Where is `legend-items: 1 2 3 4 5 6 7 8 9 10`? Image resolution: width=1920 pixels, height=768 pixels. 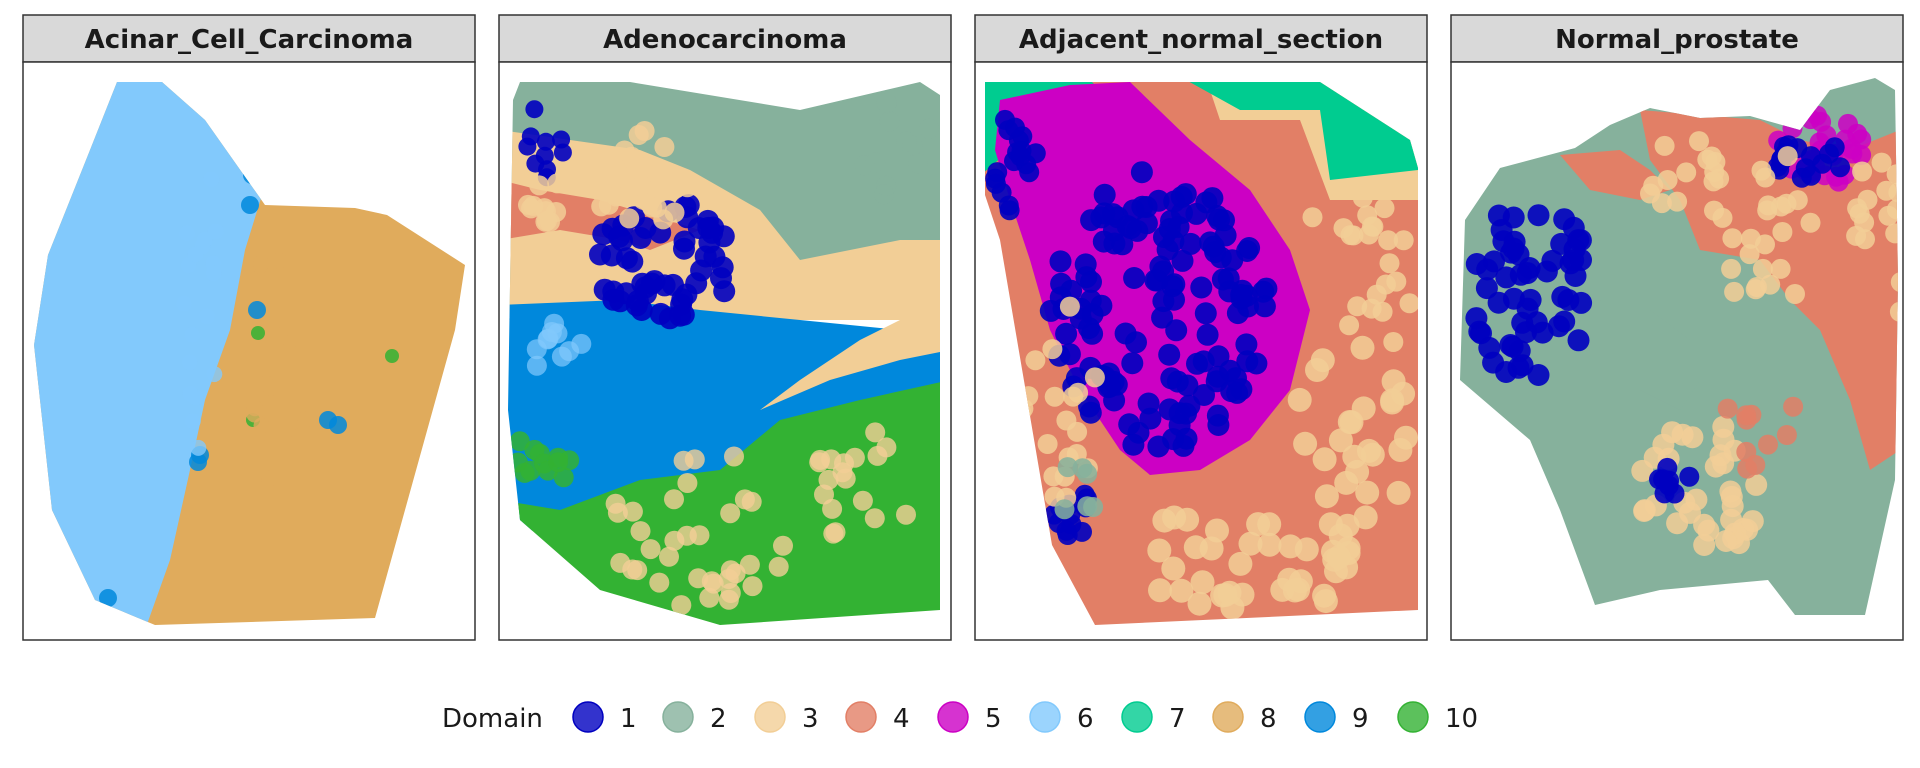
legend-items: 1 2 3 4 5 6 7 8 9 10 is located at coordinates (1025, 717).